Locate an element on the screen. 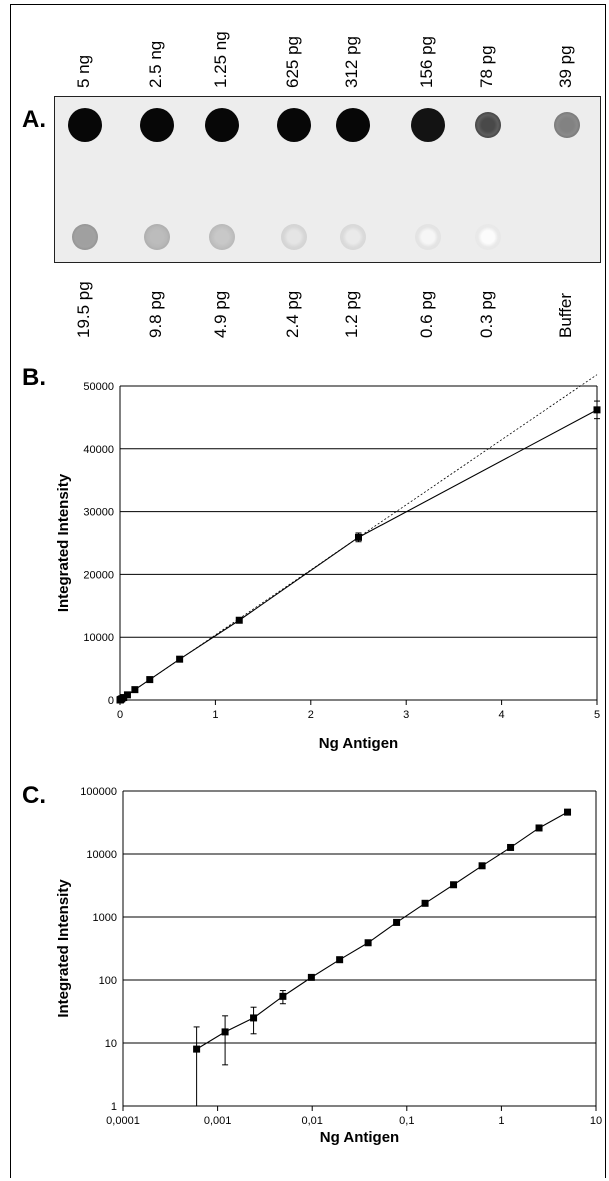  panel-c-label: C. is located at coordinates (34, 795).